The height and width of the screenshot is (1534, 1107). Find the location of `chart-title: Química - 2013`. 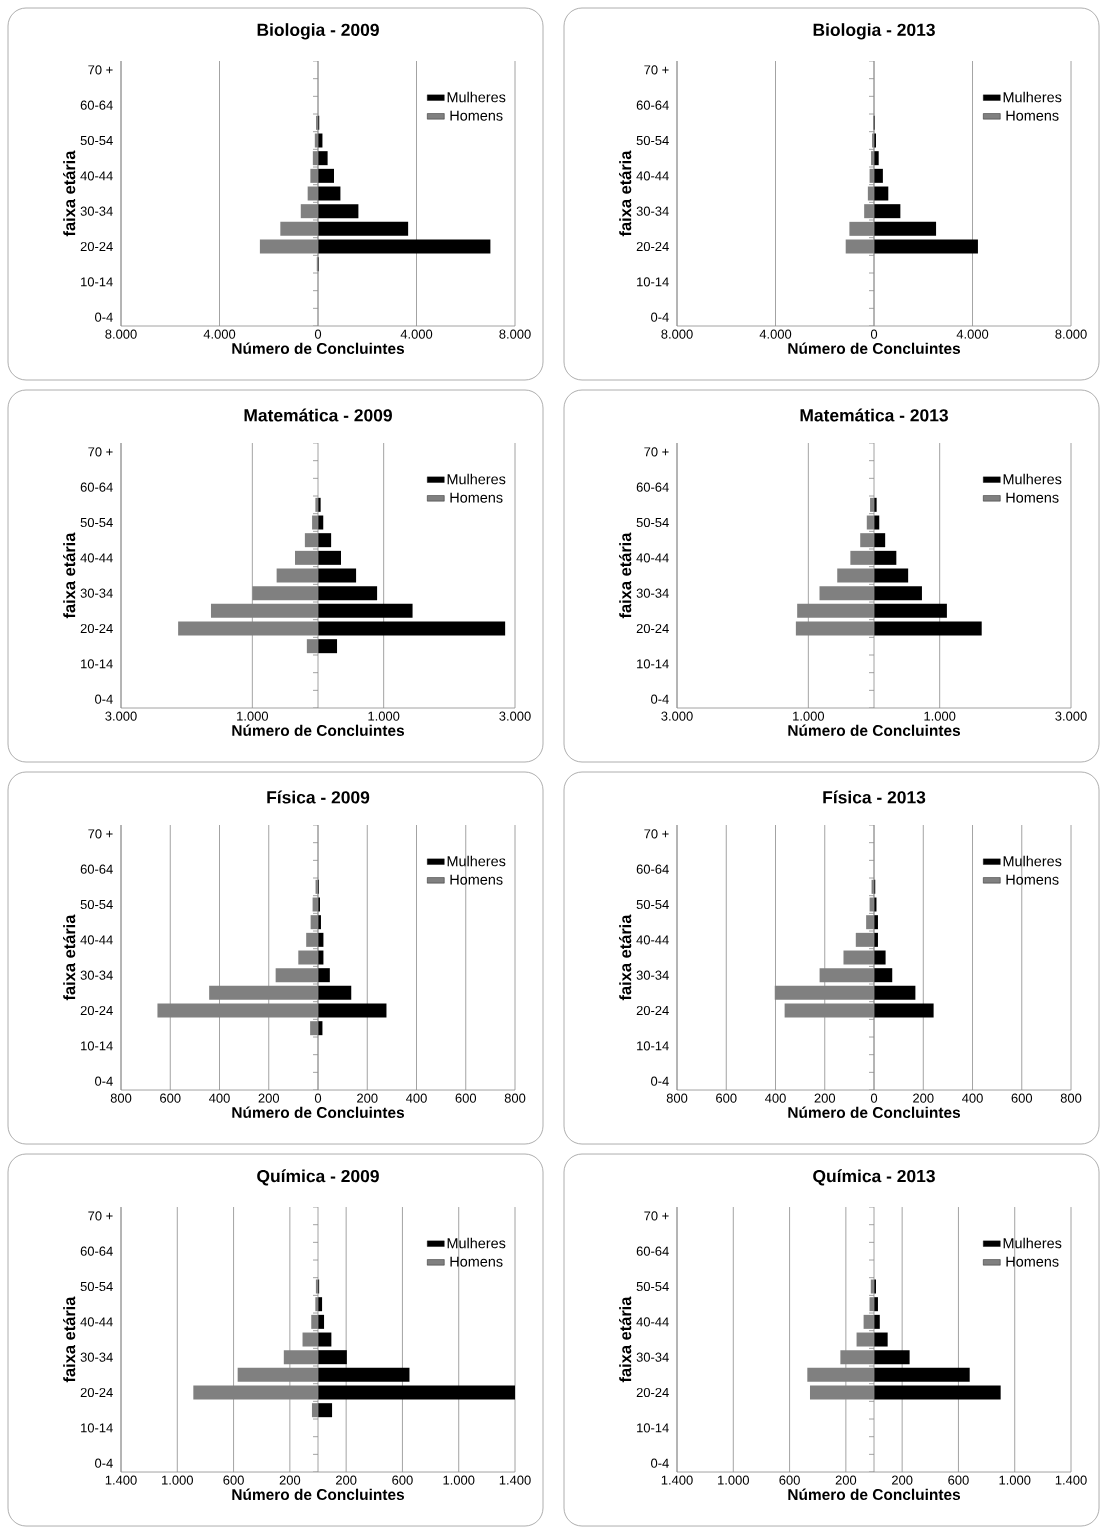

chart-title: Química - 2013 is located at coordinates (874, 1177).